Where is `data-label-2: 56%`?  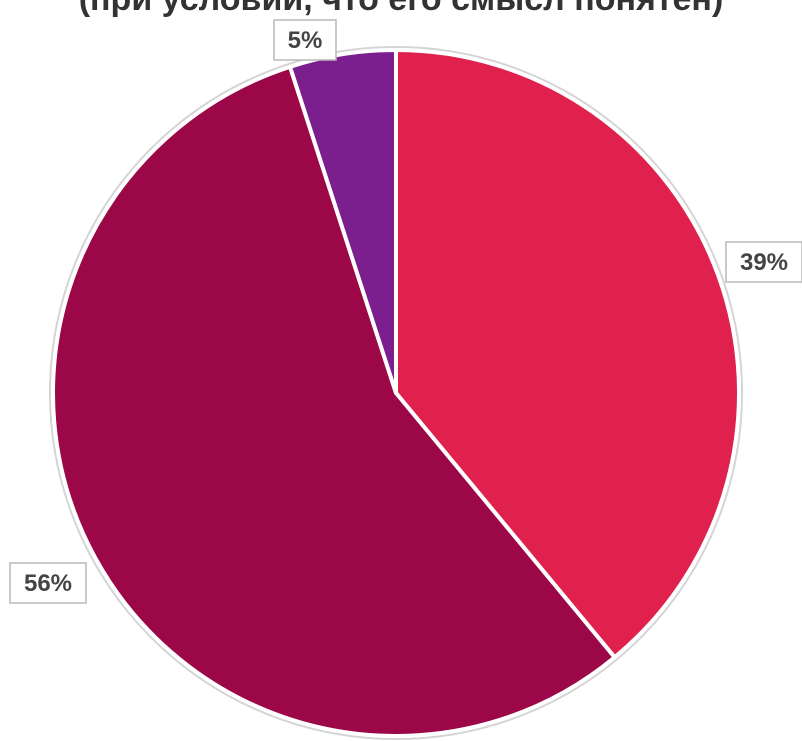 data-label-2: 56% is located at coordinates (48, 583).